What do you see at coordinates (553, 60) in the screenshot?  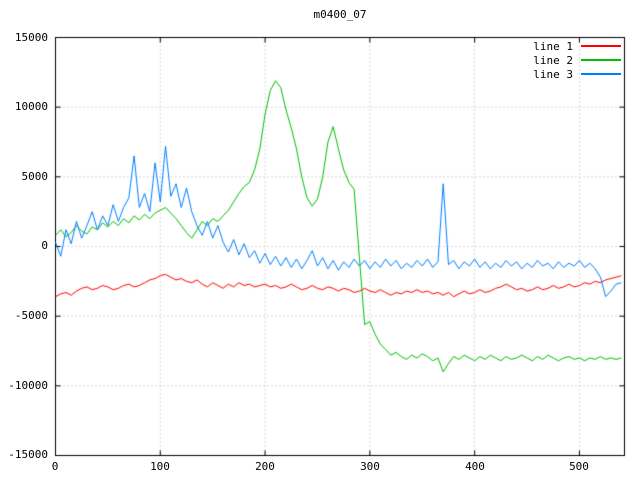 I see `legend-label: line 2` at bounding box center [553, 60].